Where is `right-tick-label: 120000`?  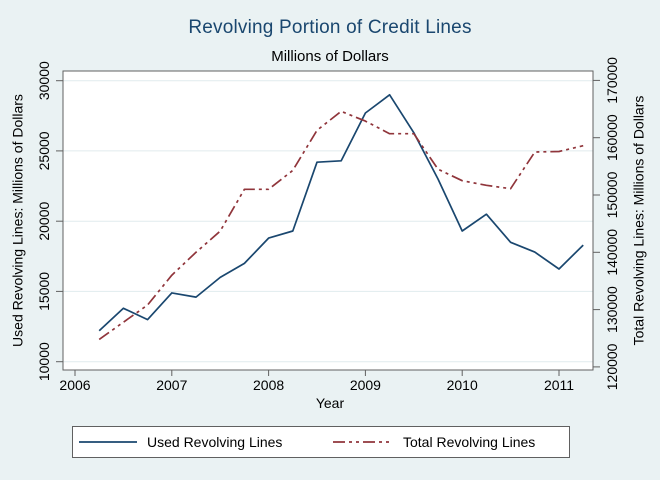 right-tick-label: 120000 is located at coordinates (612, 366).